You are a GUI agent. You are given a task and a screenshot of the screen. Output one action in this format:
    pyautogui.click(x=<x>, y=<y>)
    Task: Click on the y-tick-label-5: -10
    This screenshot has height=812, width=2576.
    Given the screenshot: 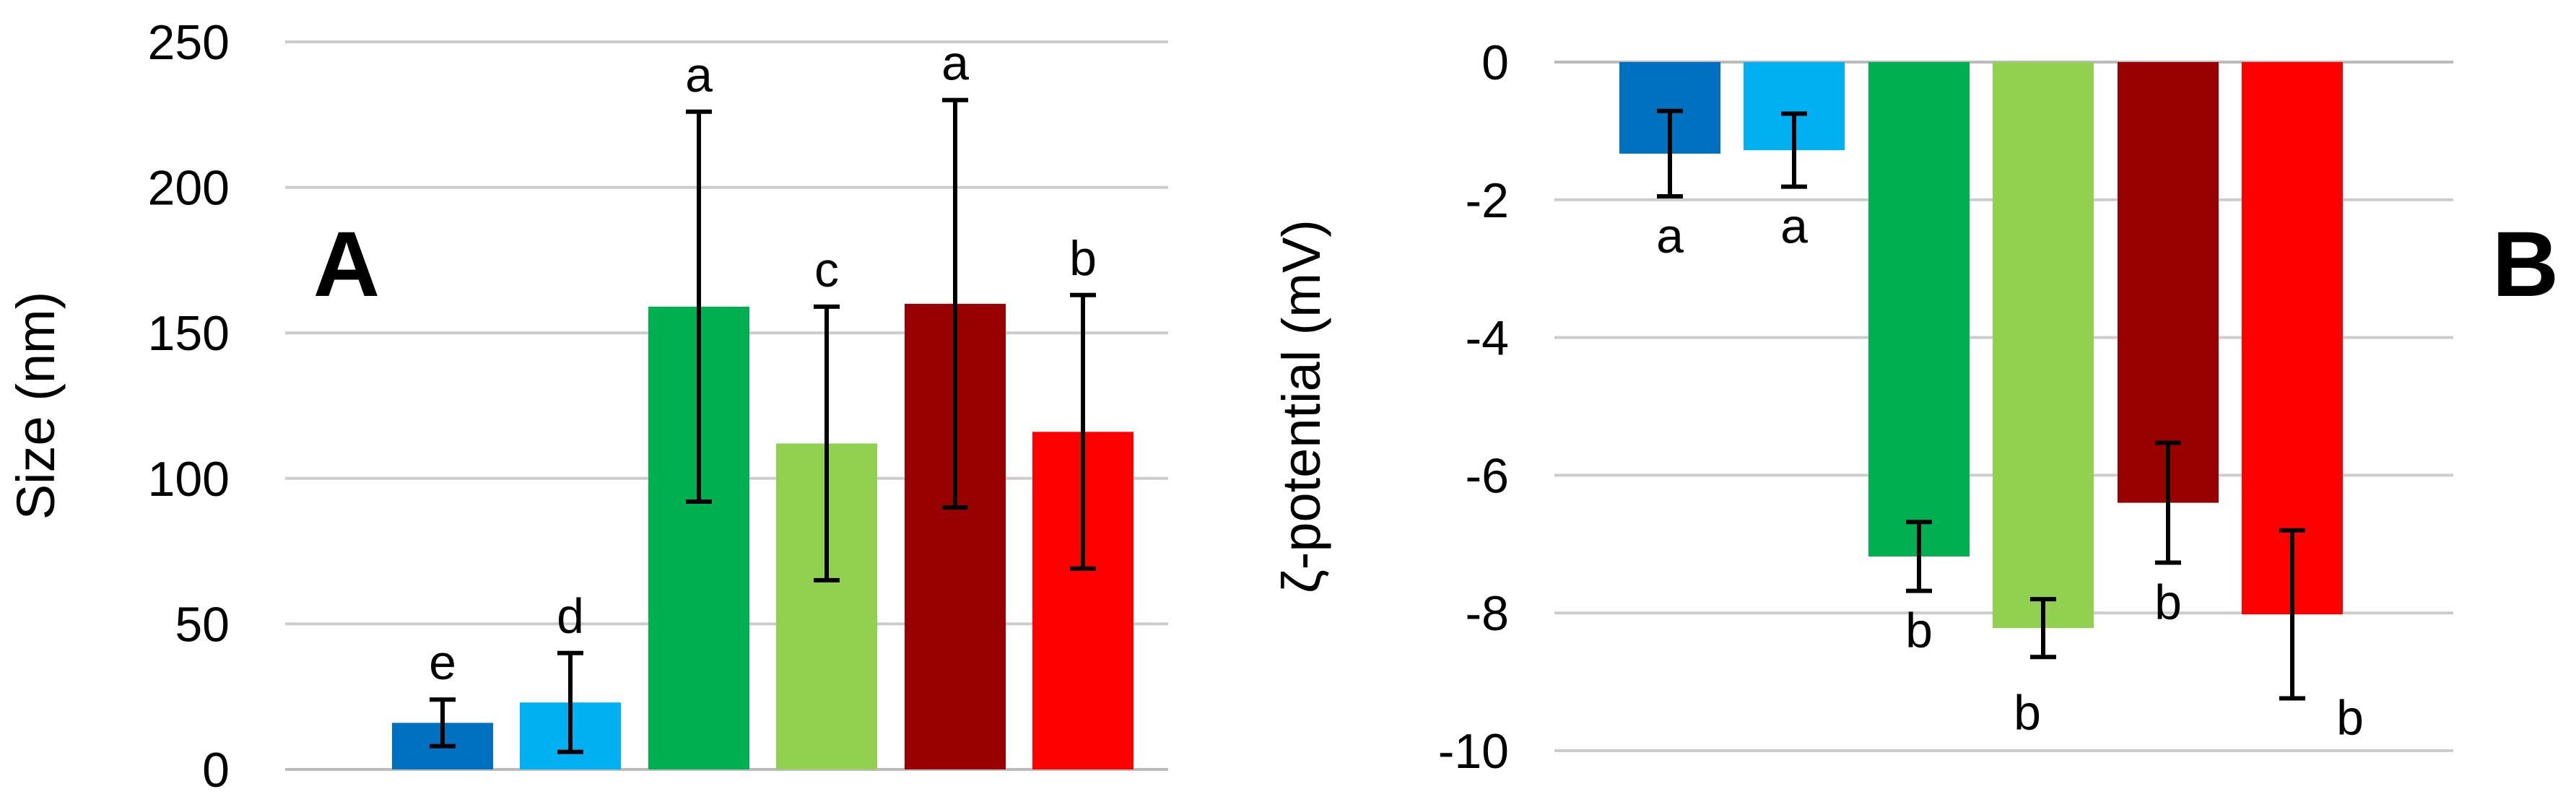 What is the action you would take?
    pyautogui.click(x=1473, y=751)
    